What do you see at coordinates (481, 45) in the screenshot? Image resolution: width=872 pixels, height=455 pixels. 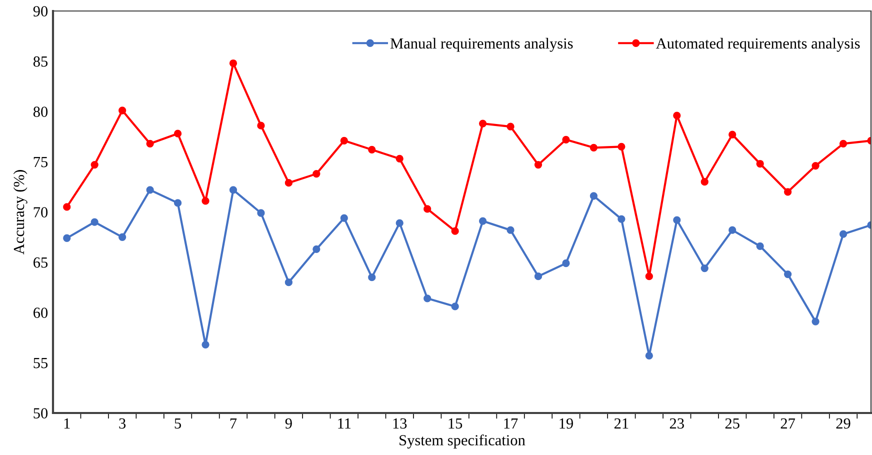 I see `legend-label: Manual requirements analysis` at bounding box center [481, 45].